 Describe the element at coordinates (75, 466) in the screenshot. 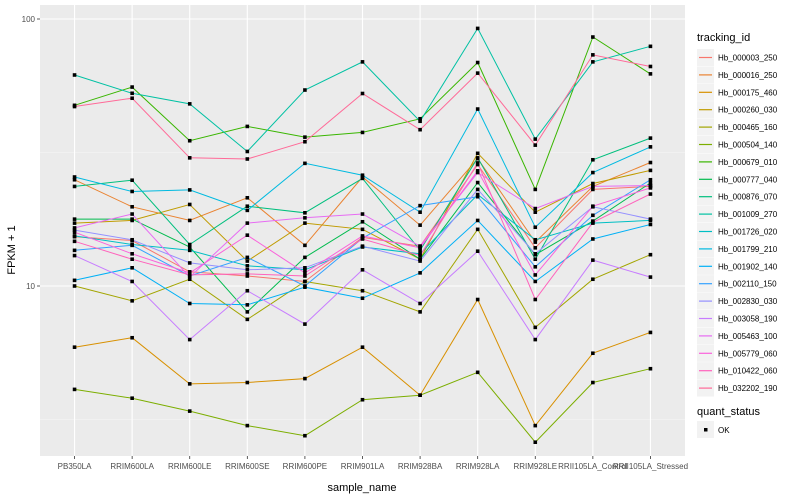

I see `x-tick-label: PB350LA` at that location.